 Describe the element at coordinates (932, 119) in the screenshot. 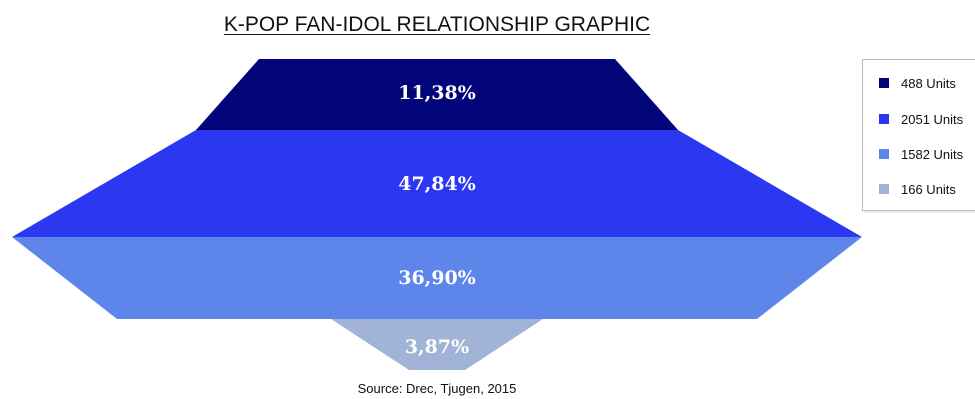

I see `legend-label: 2051 Units` at that location.